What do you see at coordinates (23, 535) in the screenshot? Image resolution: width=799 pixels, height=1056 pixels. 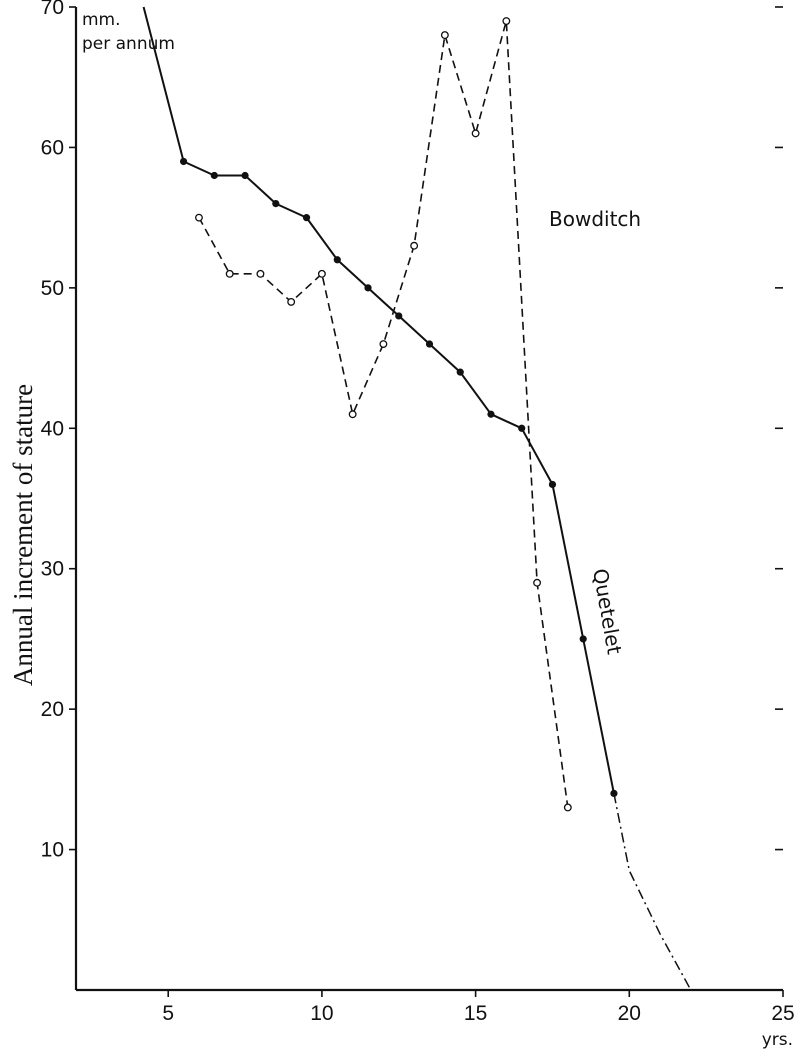 I see `y-axis-label: Annual increment of stature` at bounding box center [23, 535].